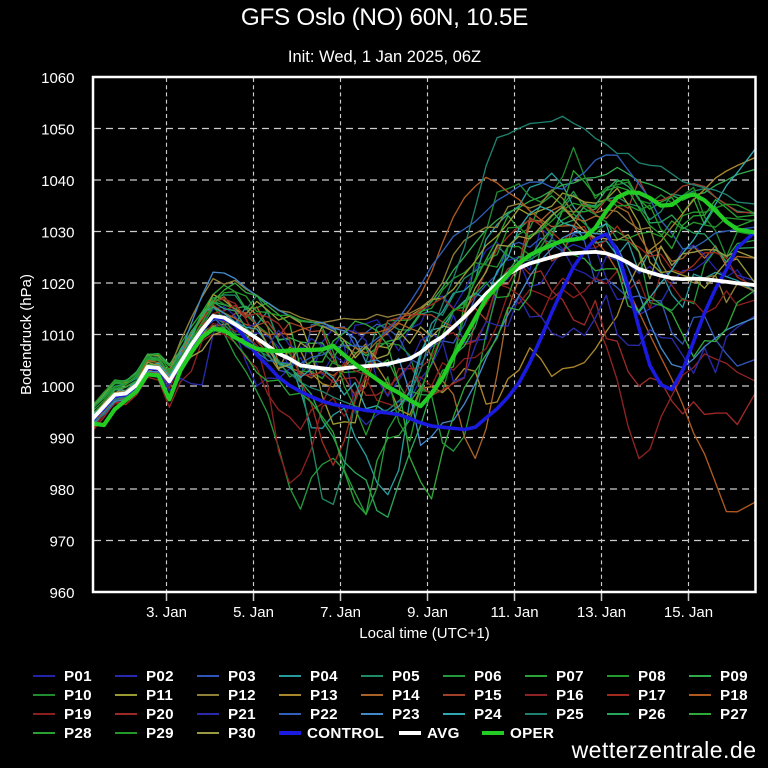 The image size is (768, 768). Describe the element at coordinates (242, 695) in the screenshot. I see `svg-text: P12` at that location.